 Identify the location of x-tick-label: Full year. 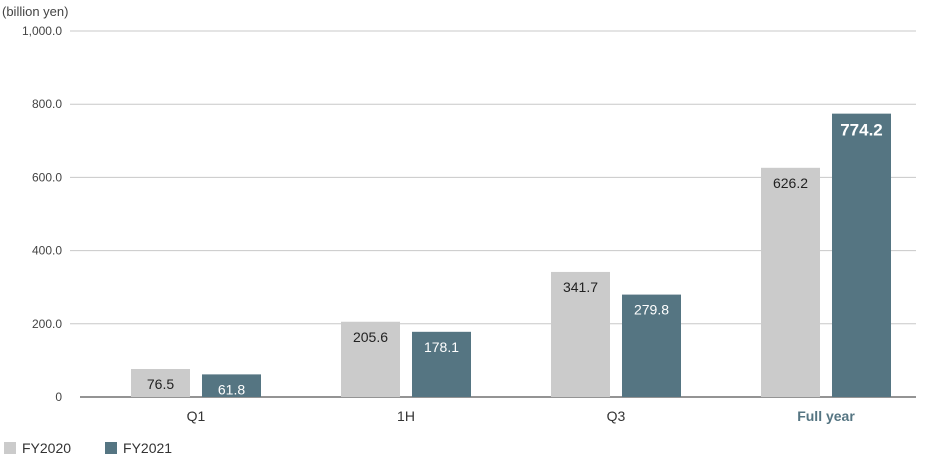
(826, 416).